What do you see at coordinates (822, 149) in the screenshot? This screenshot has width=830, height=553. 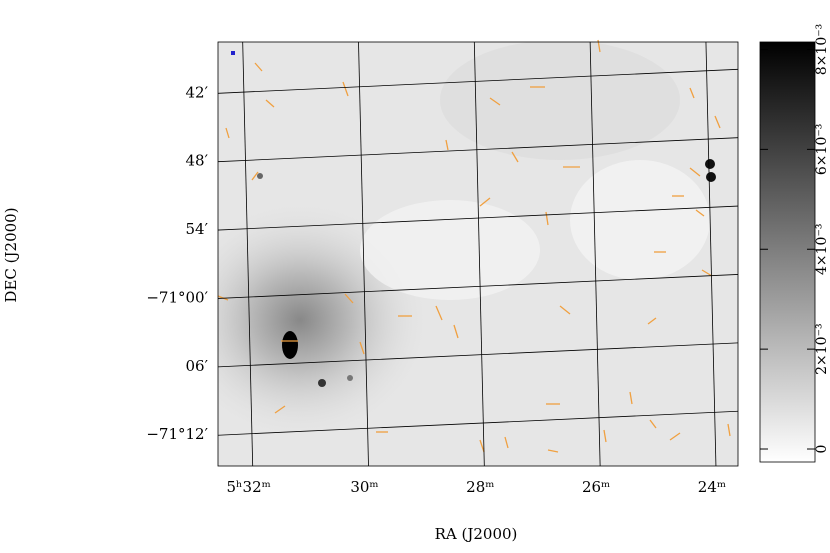 I see `colorbar-tick-label: 6×10⁻³` at bounding box center [822, 149].